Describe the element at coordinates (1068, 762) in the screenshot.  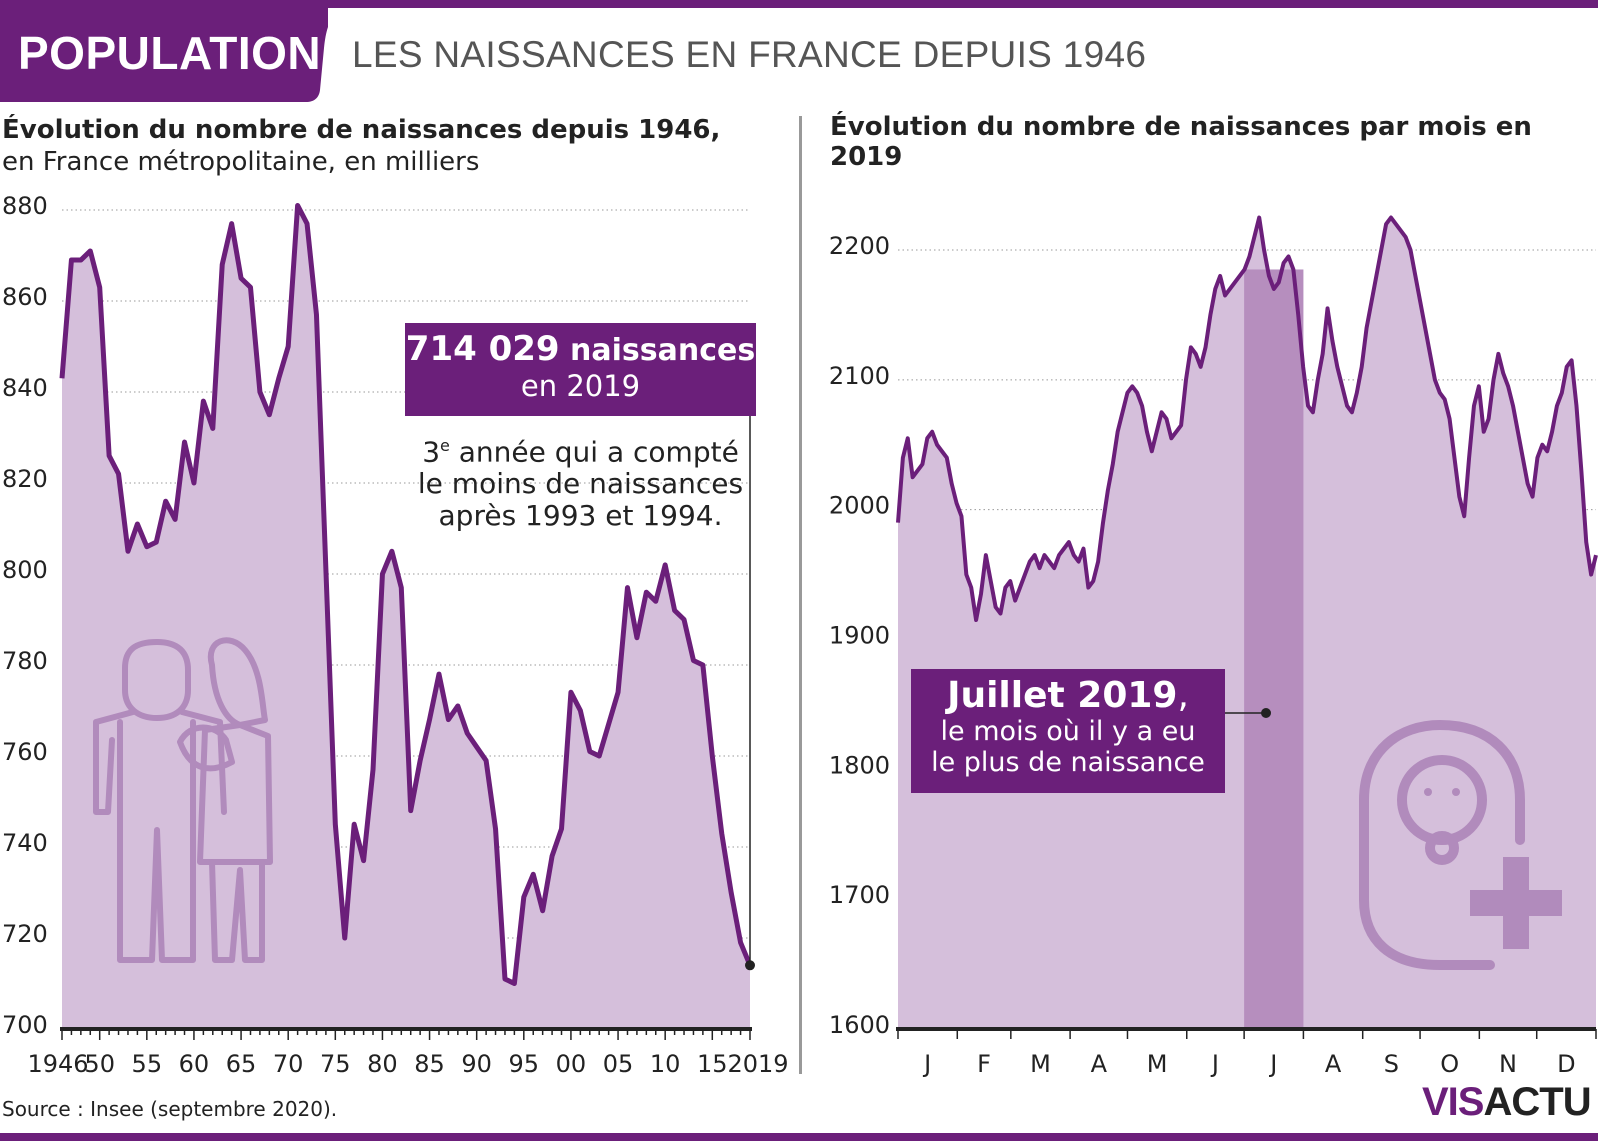
I see `july-line-3: le plus de naissance` at that location.